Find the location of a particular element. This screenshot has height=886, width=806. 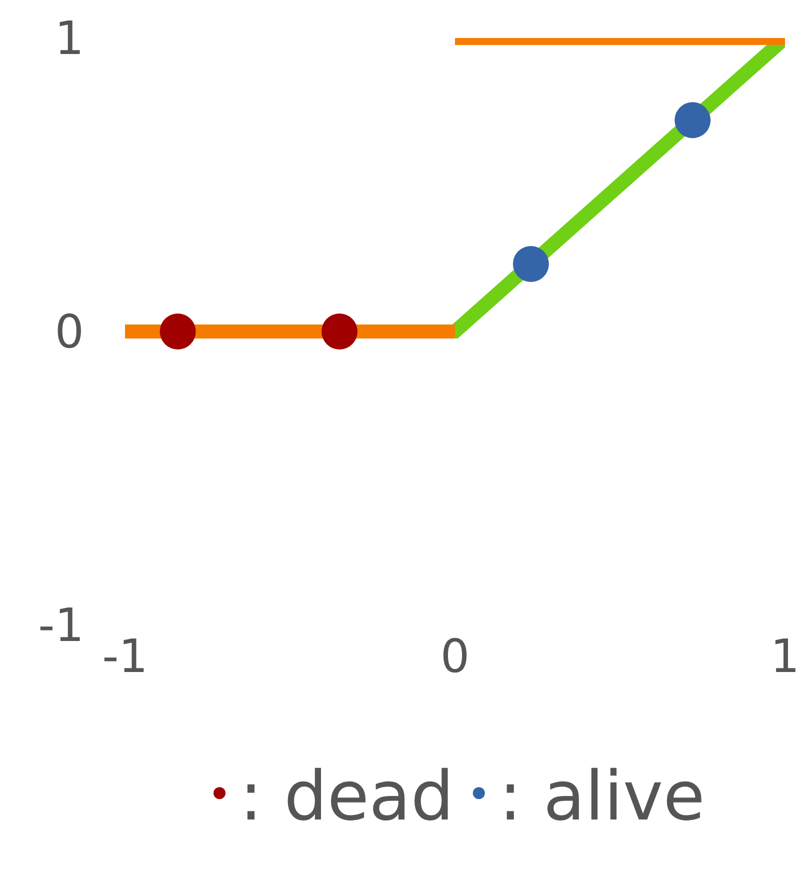

x-tick-label: 0 is located at coordinates (455, 656).